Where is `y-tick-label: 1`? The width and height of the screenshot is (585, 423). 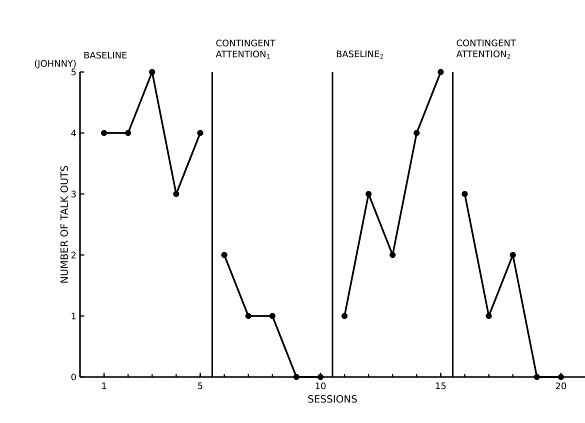
y-tick-label: 1 is located at coordinates (74, 316).